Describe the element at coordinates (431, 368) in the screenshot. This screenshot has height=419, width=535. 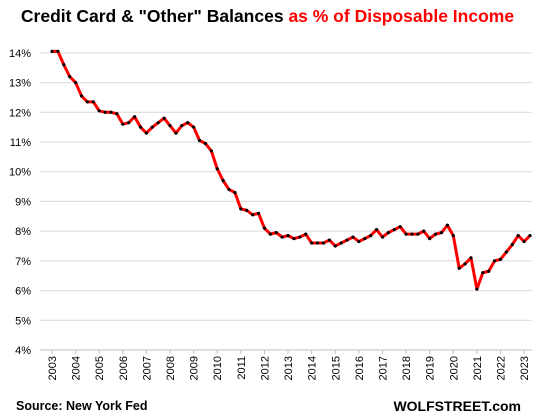
I see `x-tick-label: 2019` at that location.